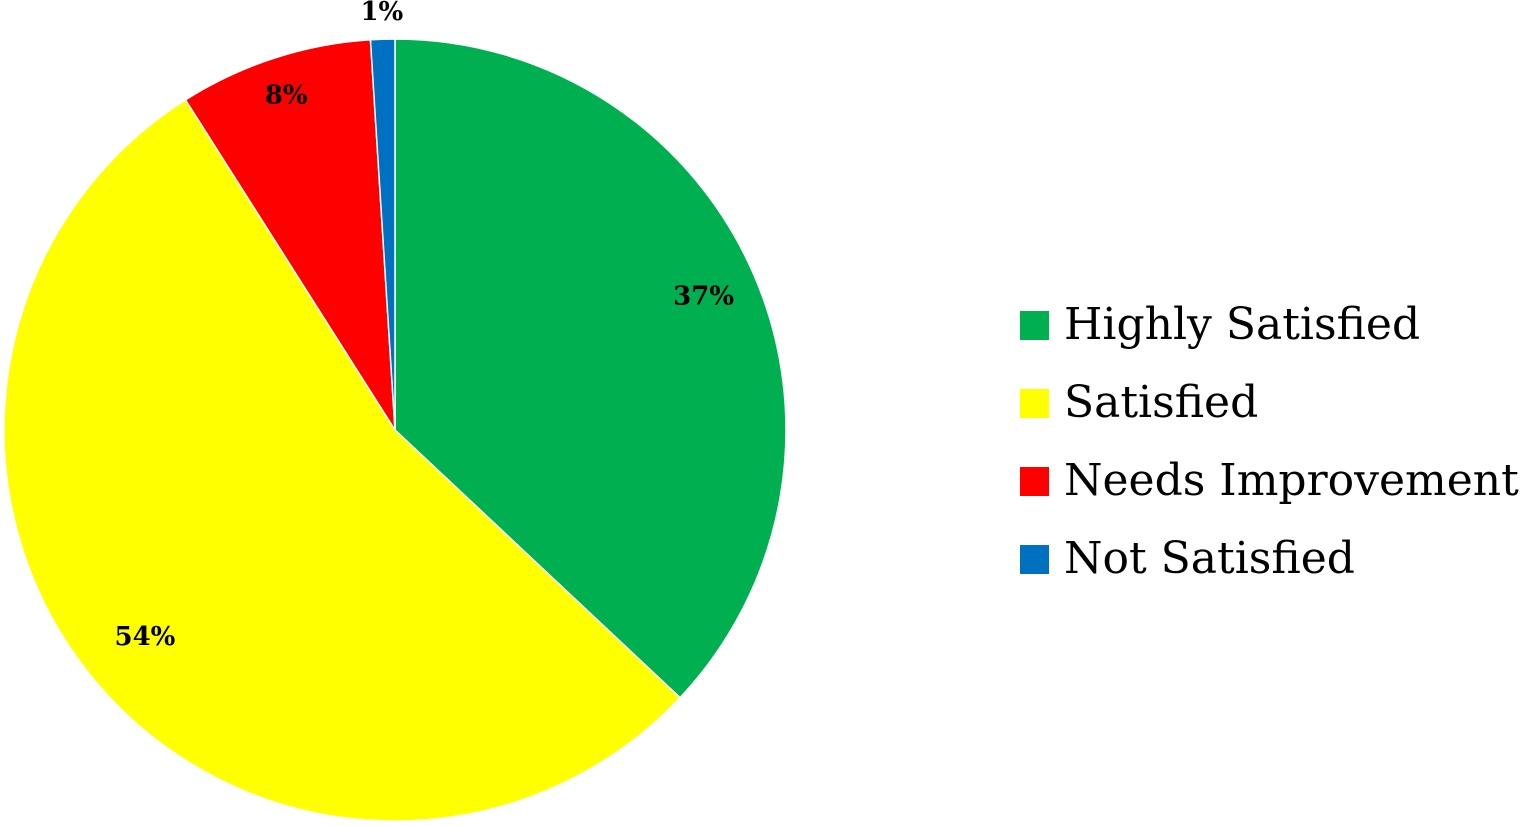 This screenshot has height=826, width=1530. What do you see at coordinates (145, 637) in the screenshot?
I see `data-label-satisfied: 54%` at bounding box center [145, 637].